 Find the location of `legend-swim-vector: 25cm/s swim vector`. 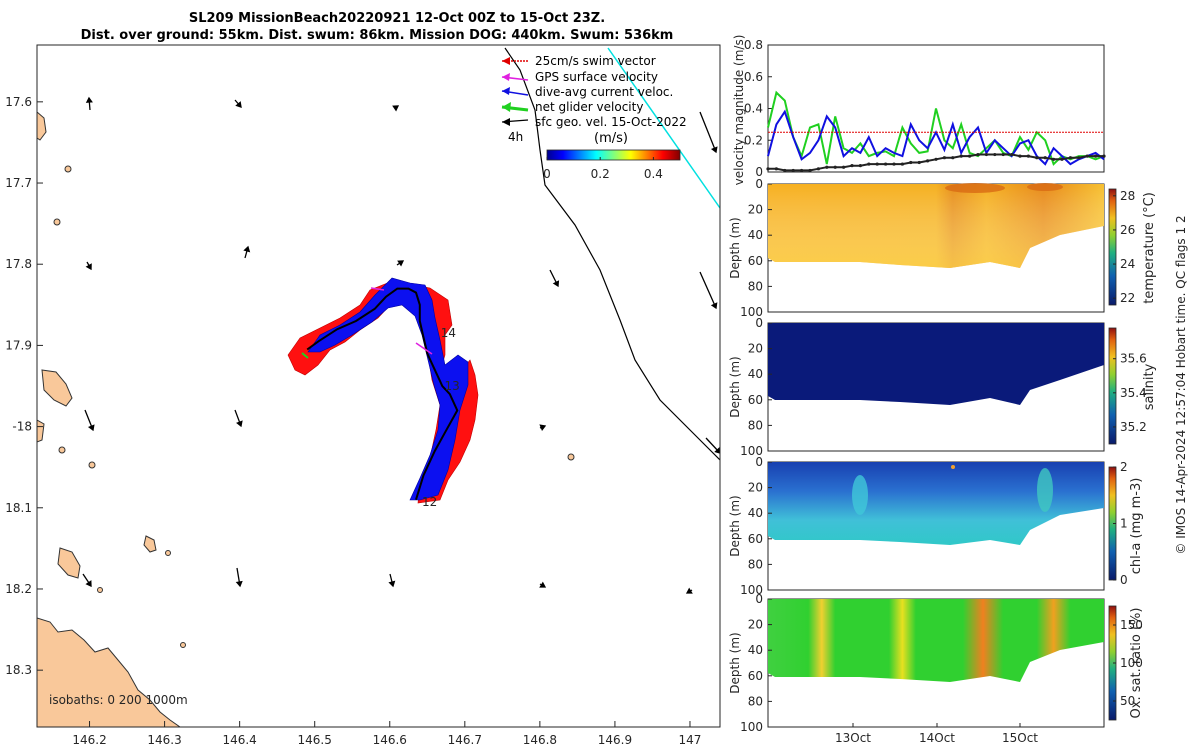

legend-swim-vector: 25cm/s swim vector is located at coordinates (579, 61).